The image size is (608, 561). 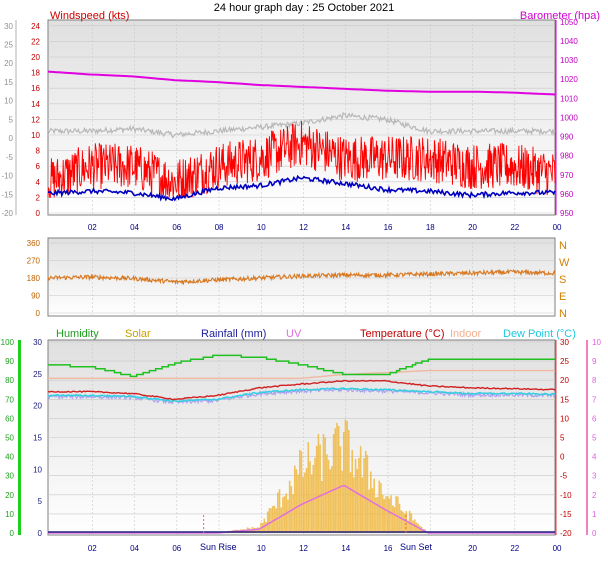 What do you see at coordinates (261, 227) in the screenshot?
I see `x-tick-label: 10` at bounding box center [261, 227].